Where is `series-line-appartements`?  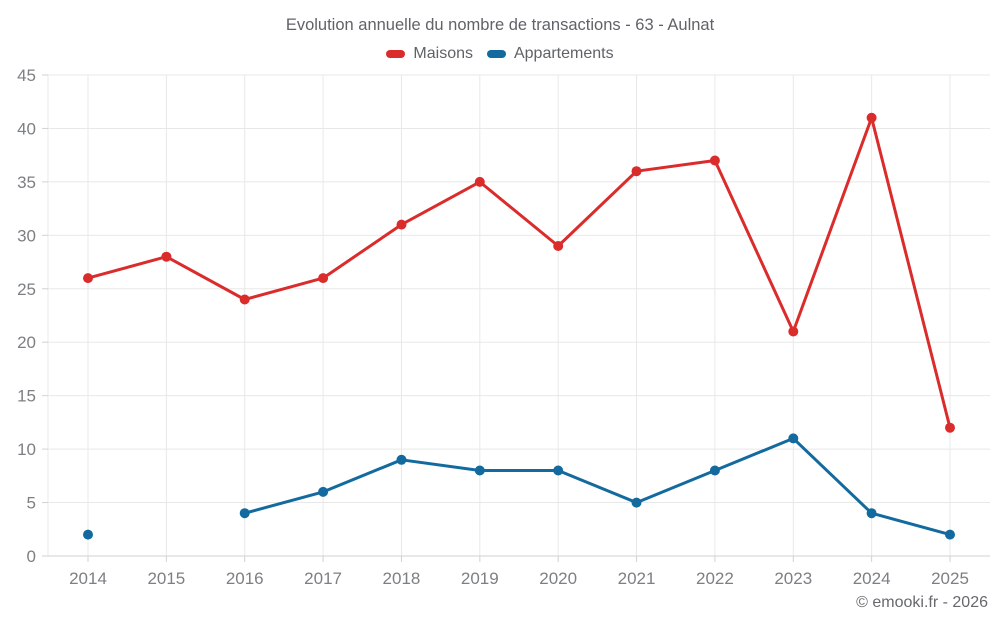
series-line-appartements is located at coordinates (597, 486).